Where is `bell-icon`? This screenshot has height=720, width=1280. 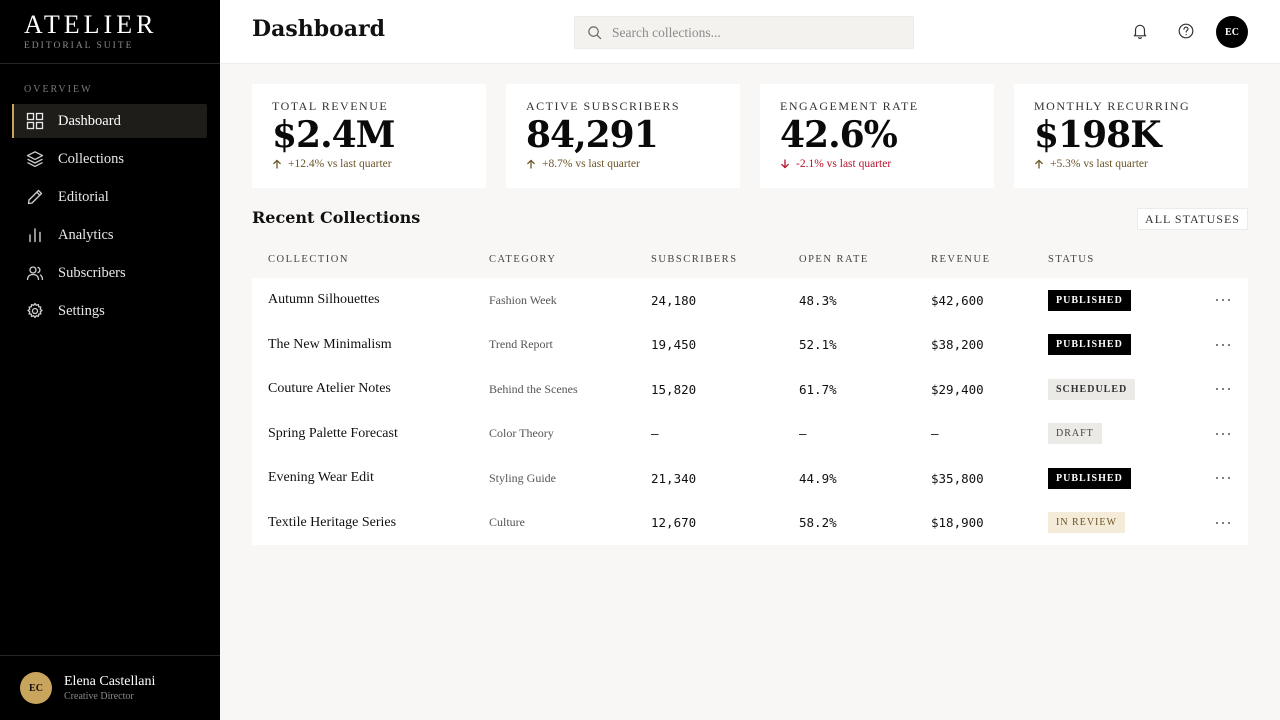
bell-icon is located at coordinates (1140, 31).